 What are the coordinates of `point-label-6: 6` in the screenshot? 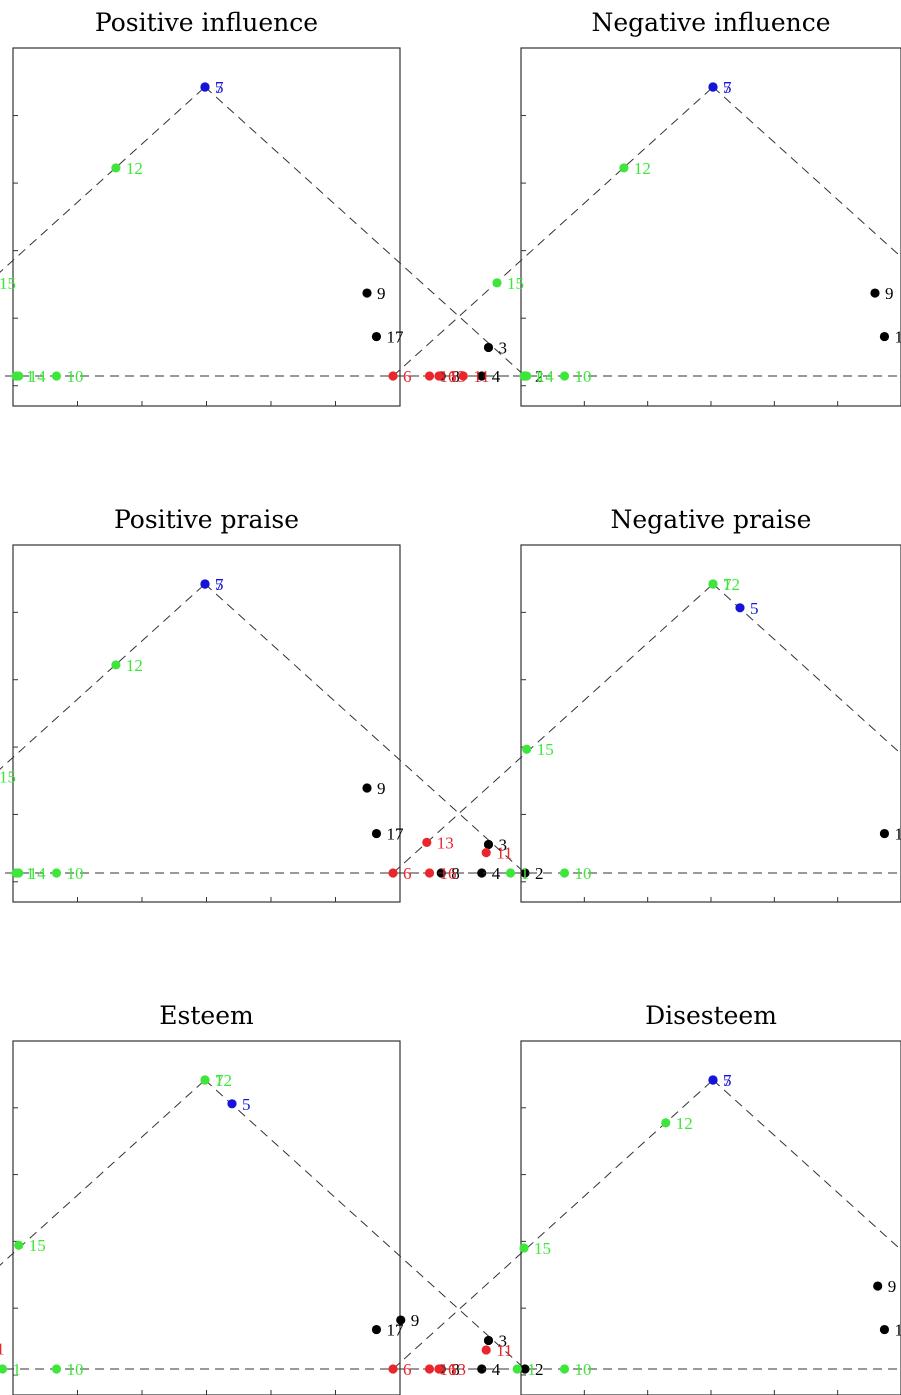 It's located at (407, 376).